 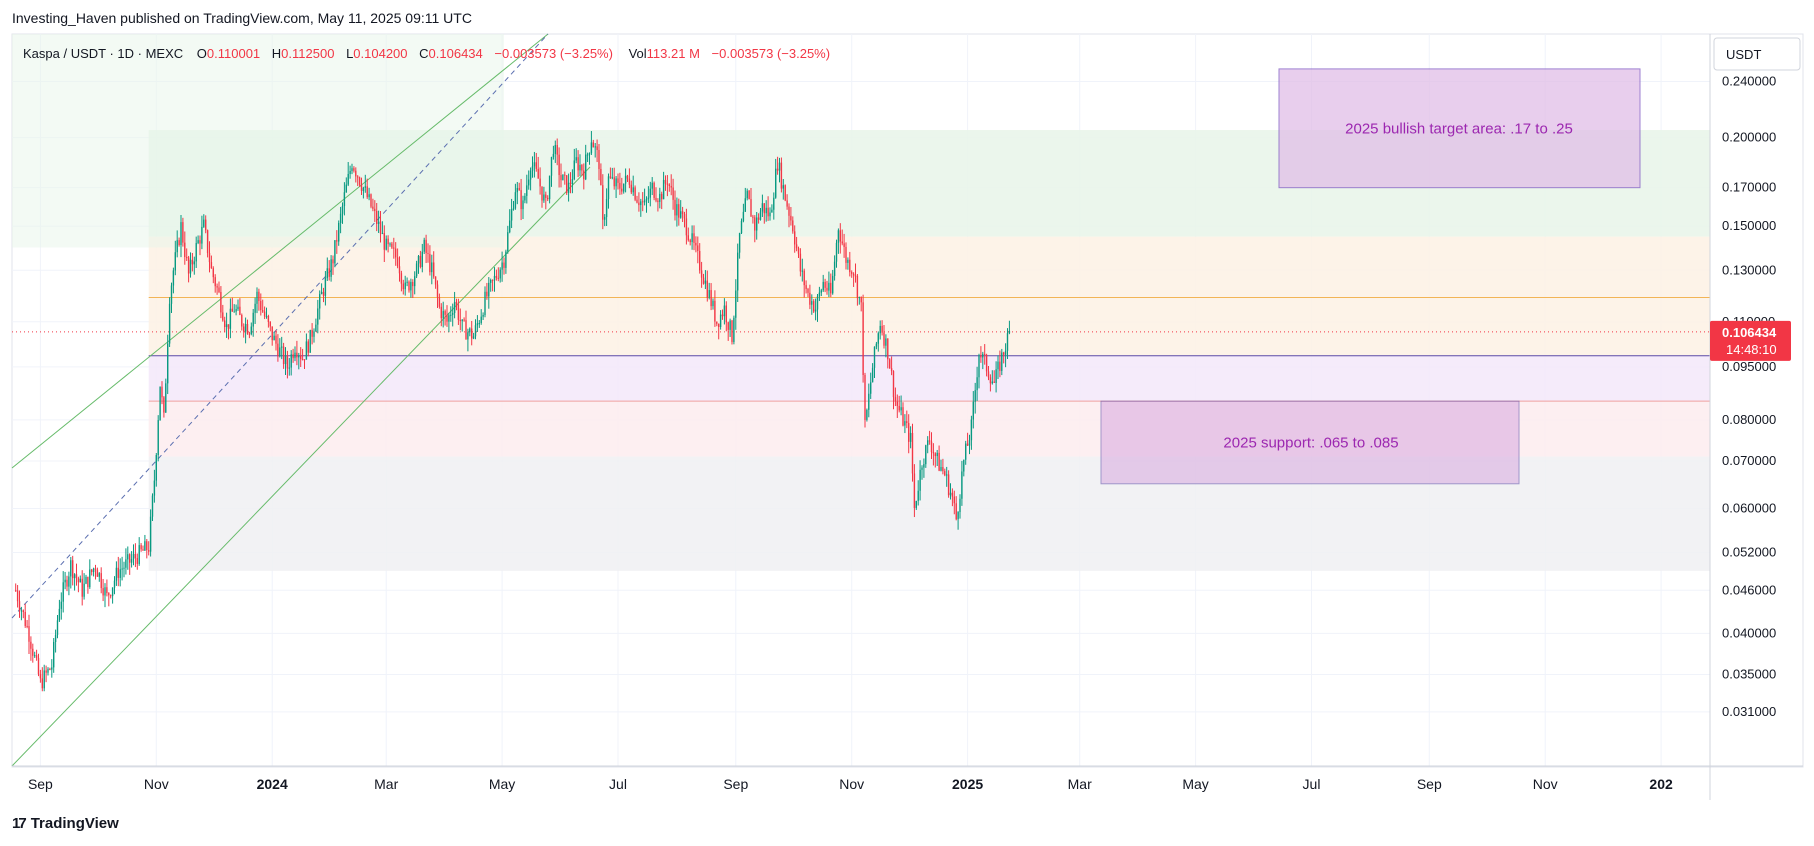 I want to click on bullish-target-label: 2025 bullish target area: .17 to .25, so click(x=1459, y=128).